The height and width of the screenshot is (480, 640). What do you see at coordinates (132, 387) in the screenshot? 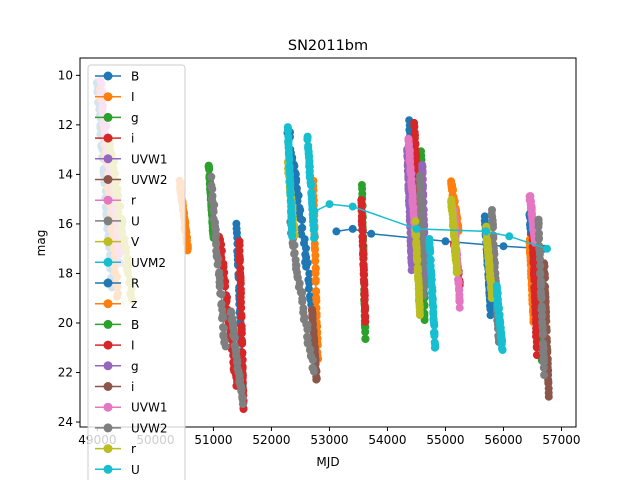
I see `legend-label: i` at bounding box center [132, 387].